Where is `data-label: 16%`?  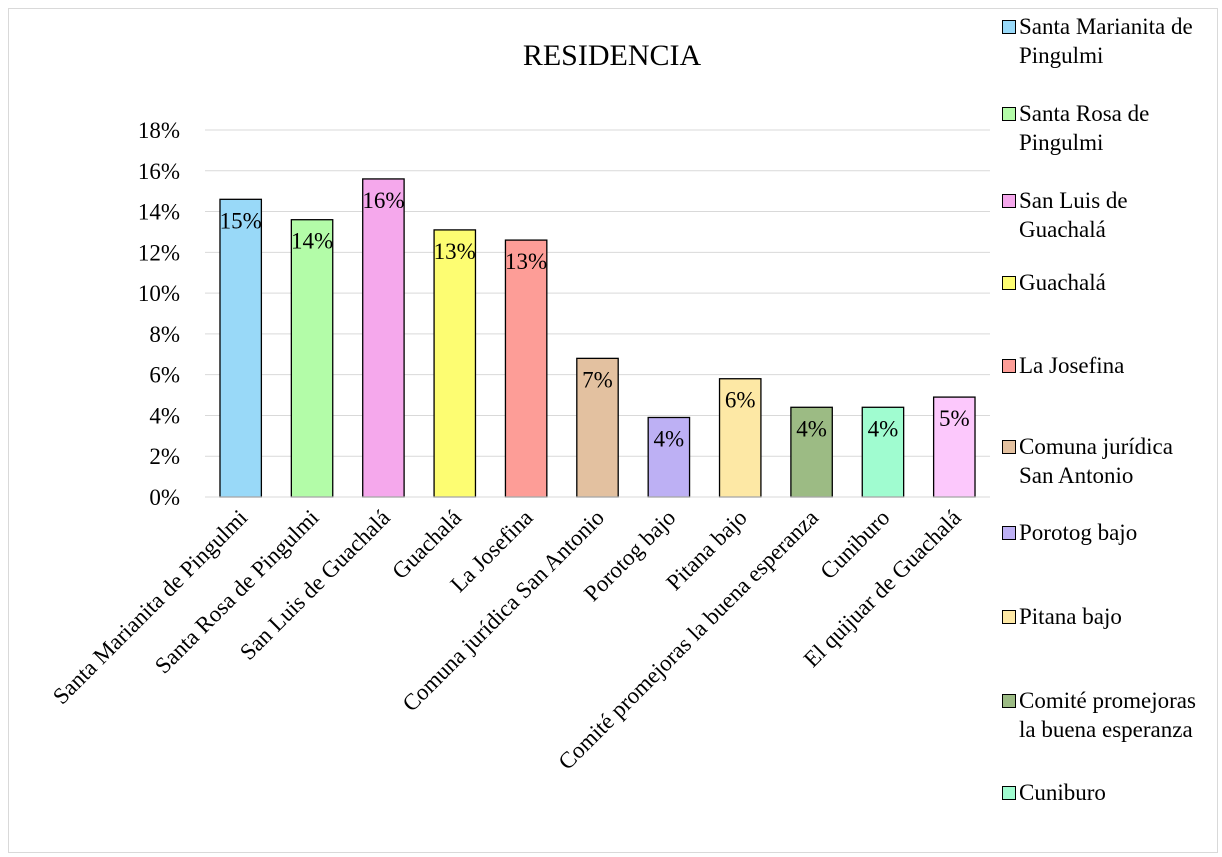 data-label: 16% is located at coordinates (383, 200).